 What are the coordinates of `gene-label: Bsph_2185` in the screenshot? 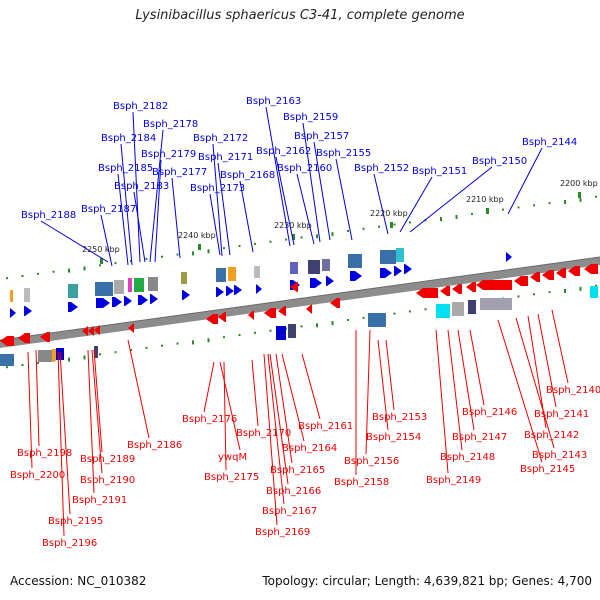 It's located at (125, 168).